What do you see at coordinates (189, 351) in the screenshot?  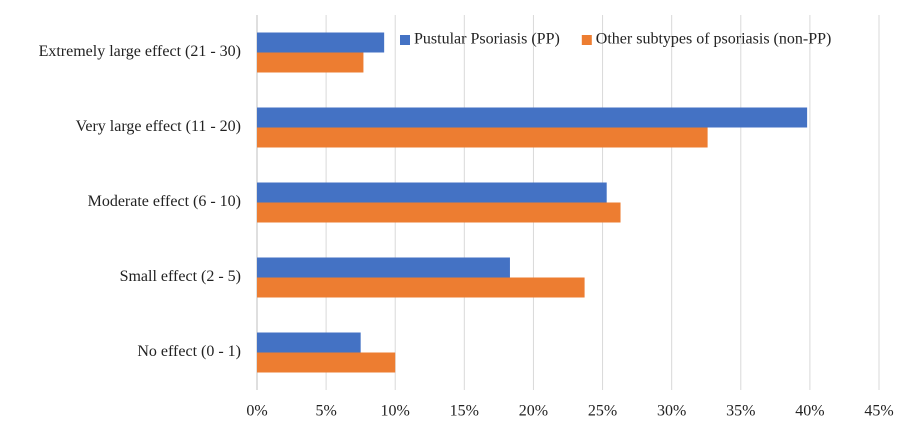 I see `y-tick-label: No effect (0 - 1)` at bounding box center [189, 351].